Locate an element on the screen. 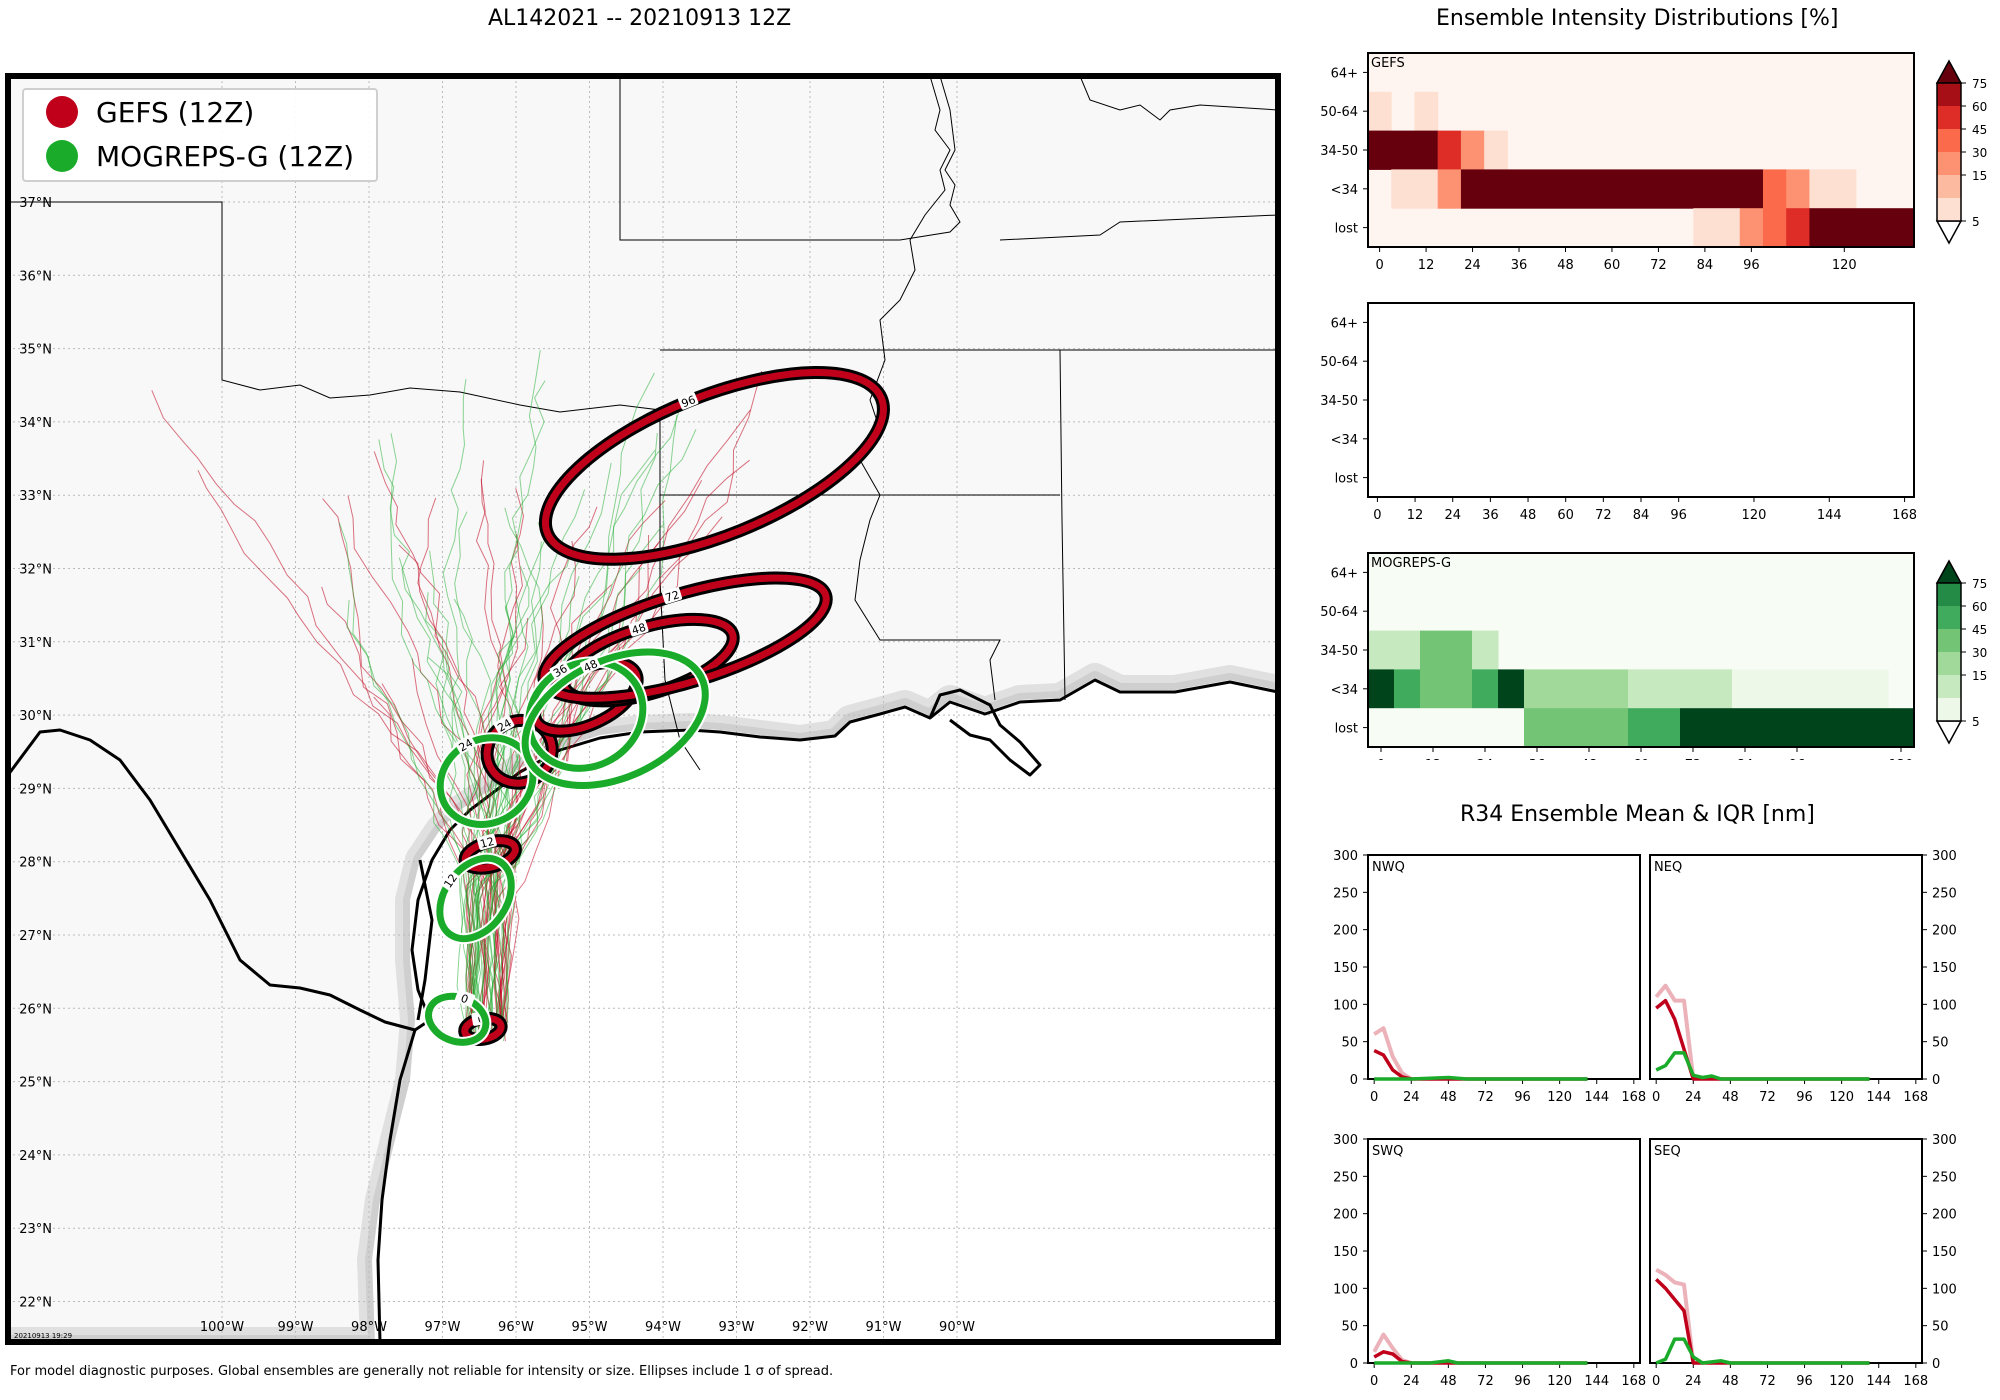 Image resolution: width=2000 pixels, height=1400 pixels. map-legend: GEFS (12Z) MOGREPS-G (12Z) is located at coordinates (200, 135).